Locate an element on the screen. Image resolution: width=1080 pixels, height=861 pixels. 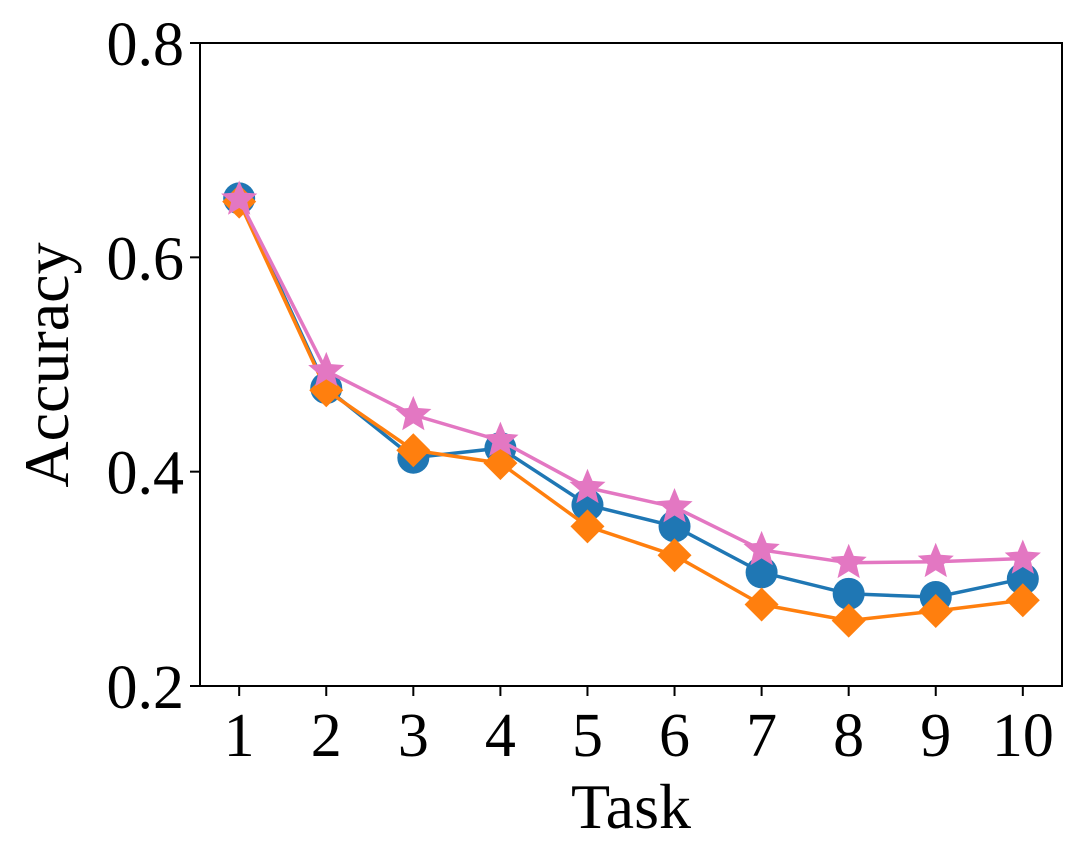
x-tick-label: 10 is located at coordinates (1023, 736).